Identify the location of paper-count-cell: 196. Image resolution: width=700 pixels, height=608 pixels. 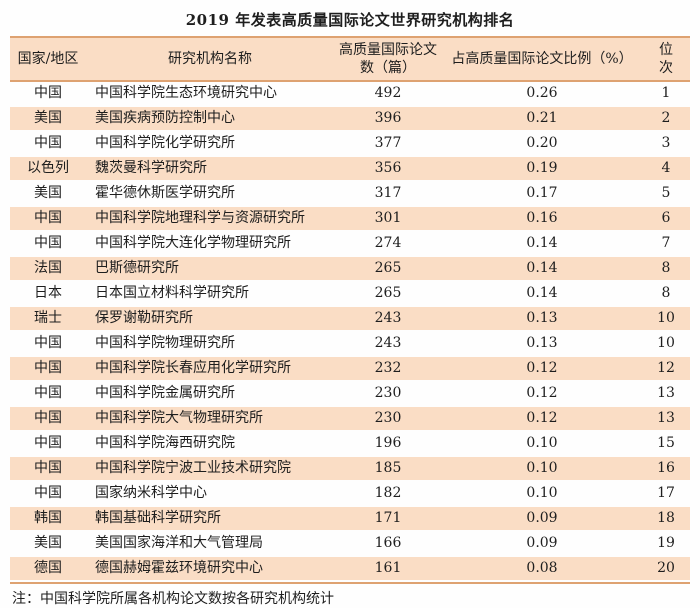
(388, 443).